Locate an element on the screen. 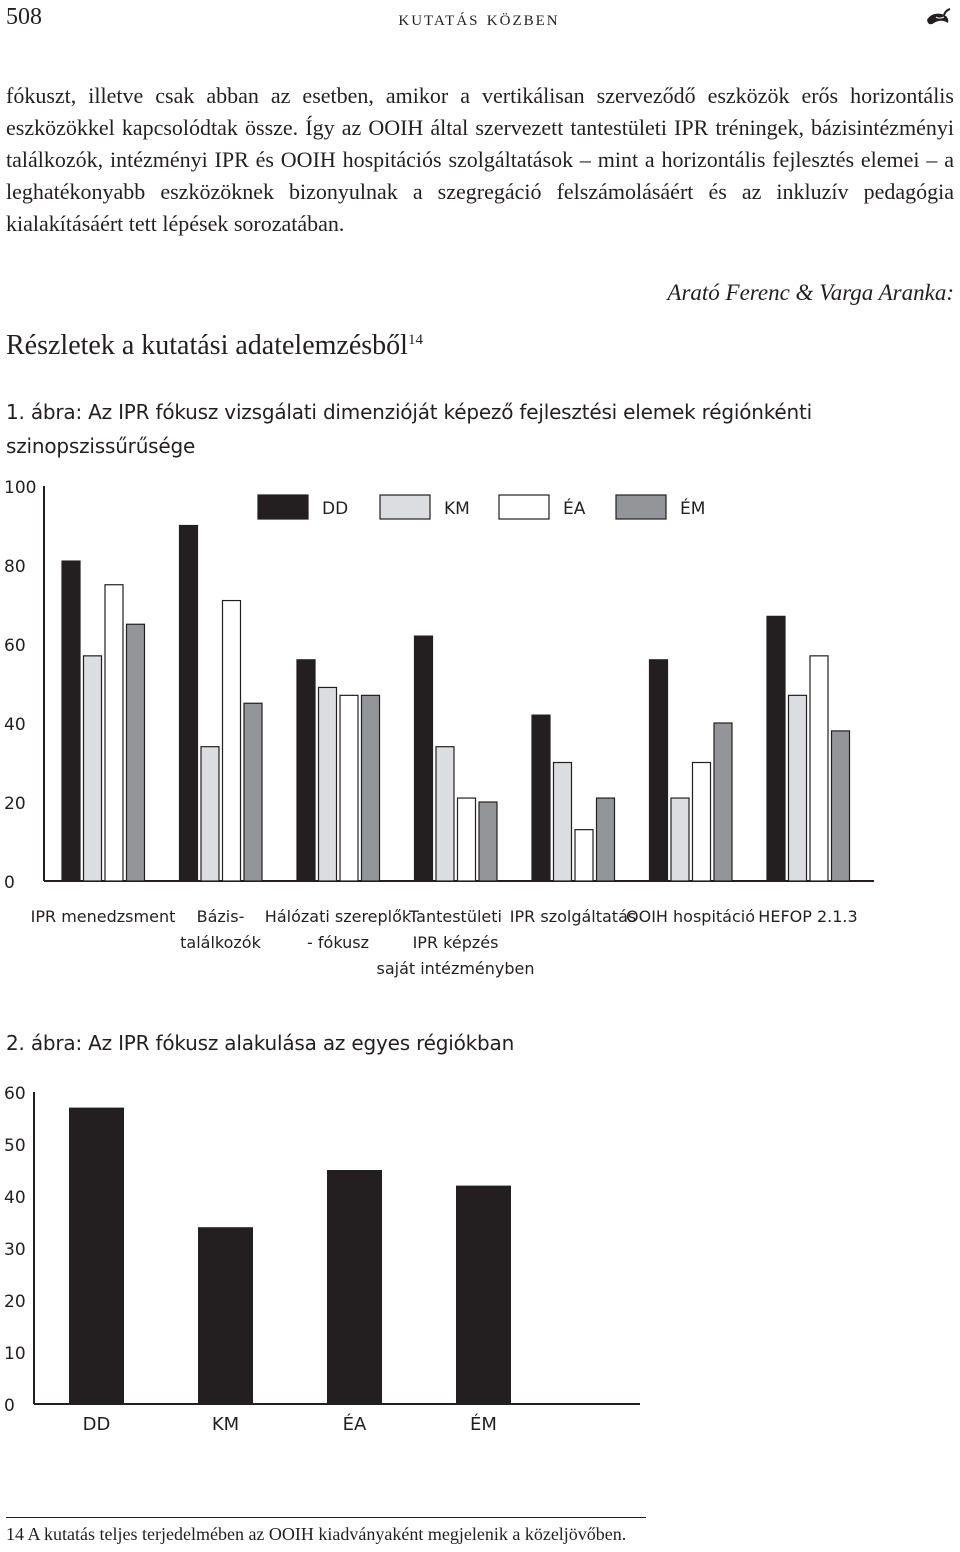 The height and width of the screenshot is (1552, 960). authors: Arató Ferenc & Varga Aranka: is located at coordinates (810, 292).